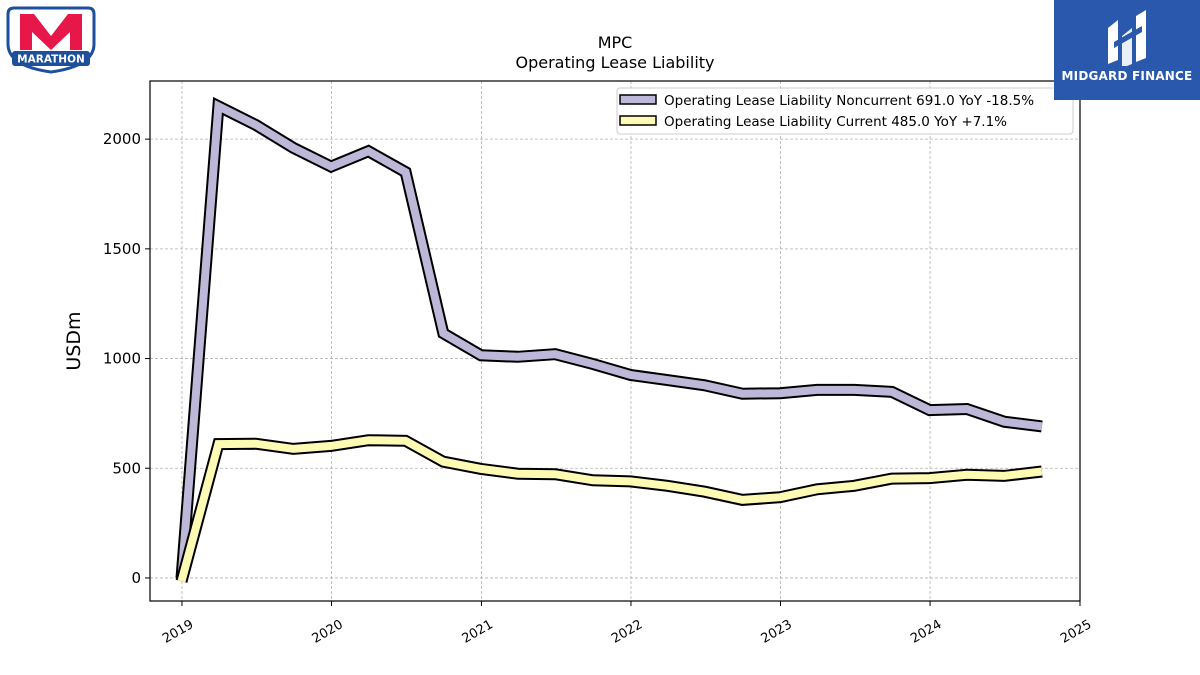 The image size is (1200, 675). I want to click on x-tick-label: 2024, so click(926, 632).